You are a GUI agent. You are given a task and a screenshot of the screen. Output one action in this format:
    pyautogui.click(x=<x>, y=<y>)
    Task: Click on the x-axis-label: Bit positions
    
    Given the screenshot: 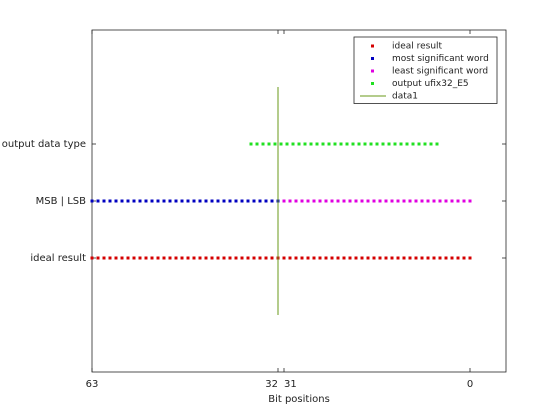 What is the action you would take?
    pyautogui.click(x=299, y=399)
    